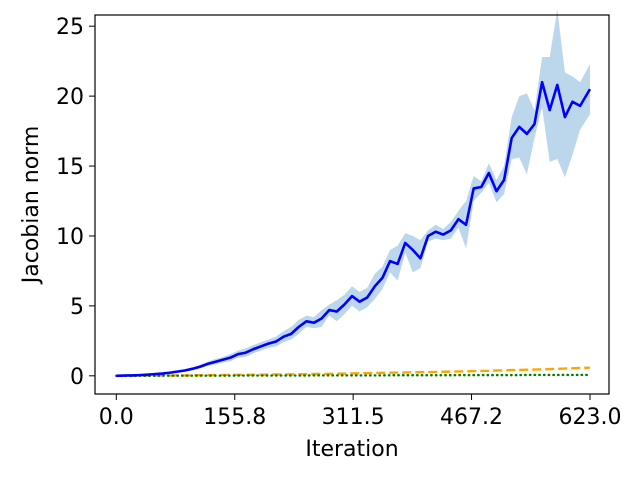  Describe the element at coordinates (353, 372) in the screenshot. I see `series-2-line` at that location.